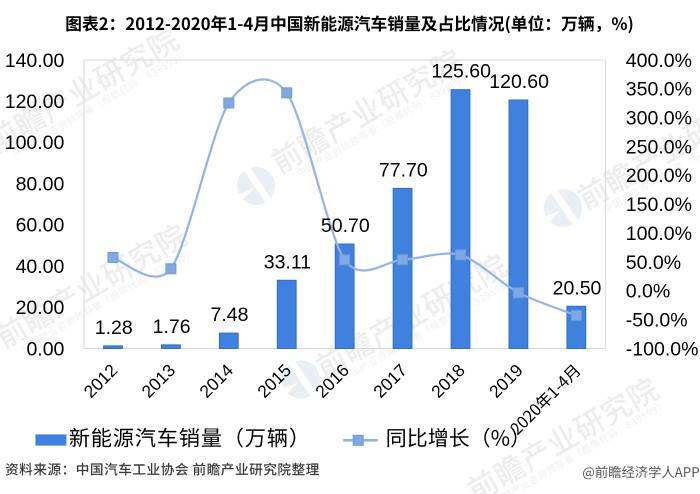 The image size is (700, 494). Describe the element at coordinates (45, 349) in the screenshot. I see `svg-text: 0.00` at that location.